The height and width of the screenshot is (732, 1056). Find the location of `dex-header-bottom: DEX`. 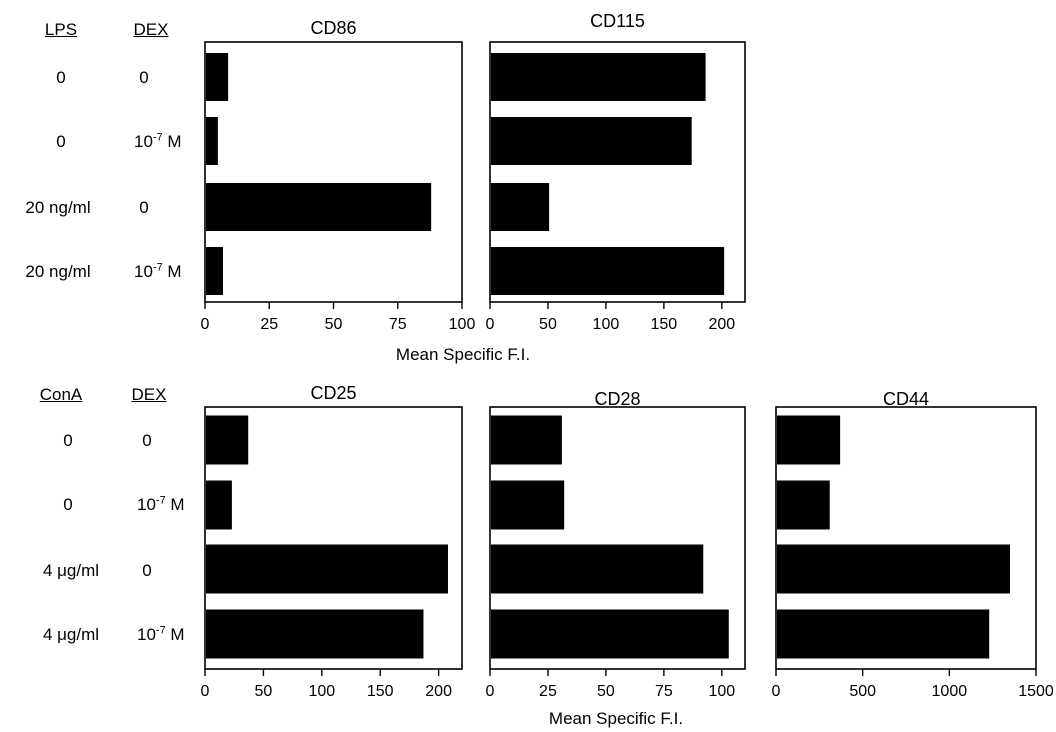

dex-header-bottom: DEX is located at coordinates (149, 394).